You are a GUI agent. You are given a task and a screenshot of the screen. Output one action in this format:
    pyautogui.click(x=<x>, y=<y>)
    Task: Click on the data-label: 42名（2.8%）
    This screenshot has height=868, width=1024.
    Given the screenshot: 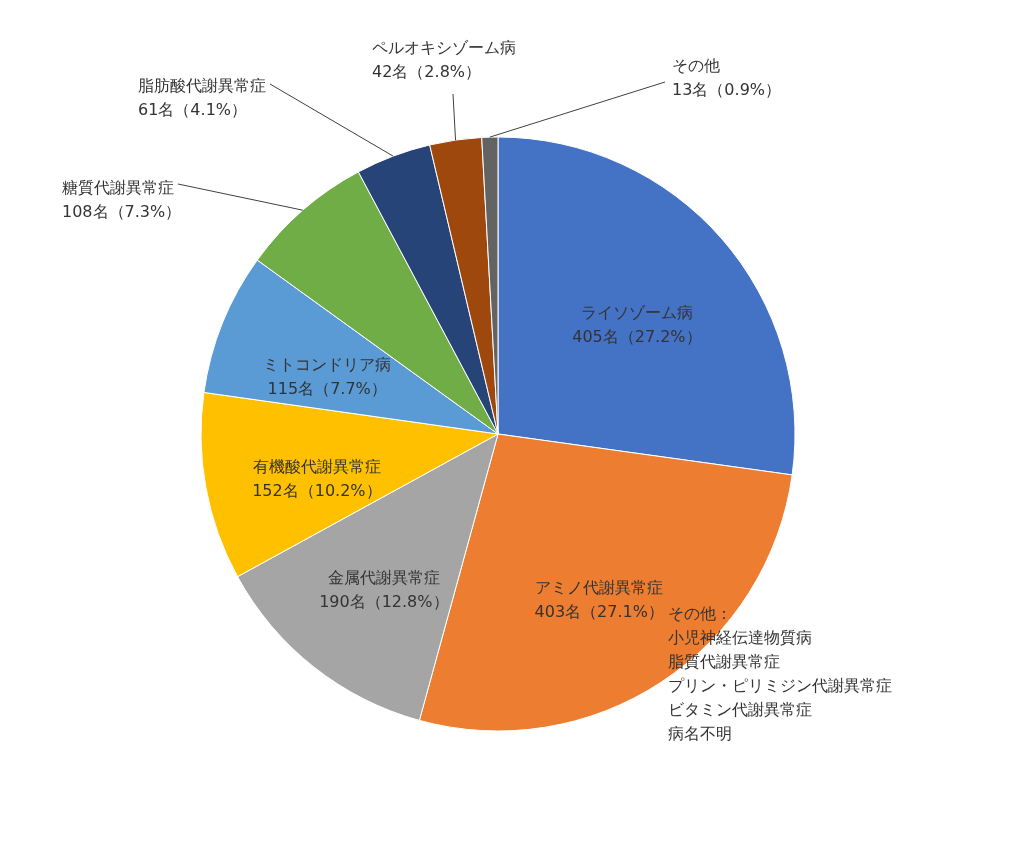 What is the action you would take?
    pyautogui.click(x=427, y=71)
    